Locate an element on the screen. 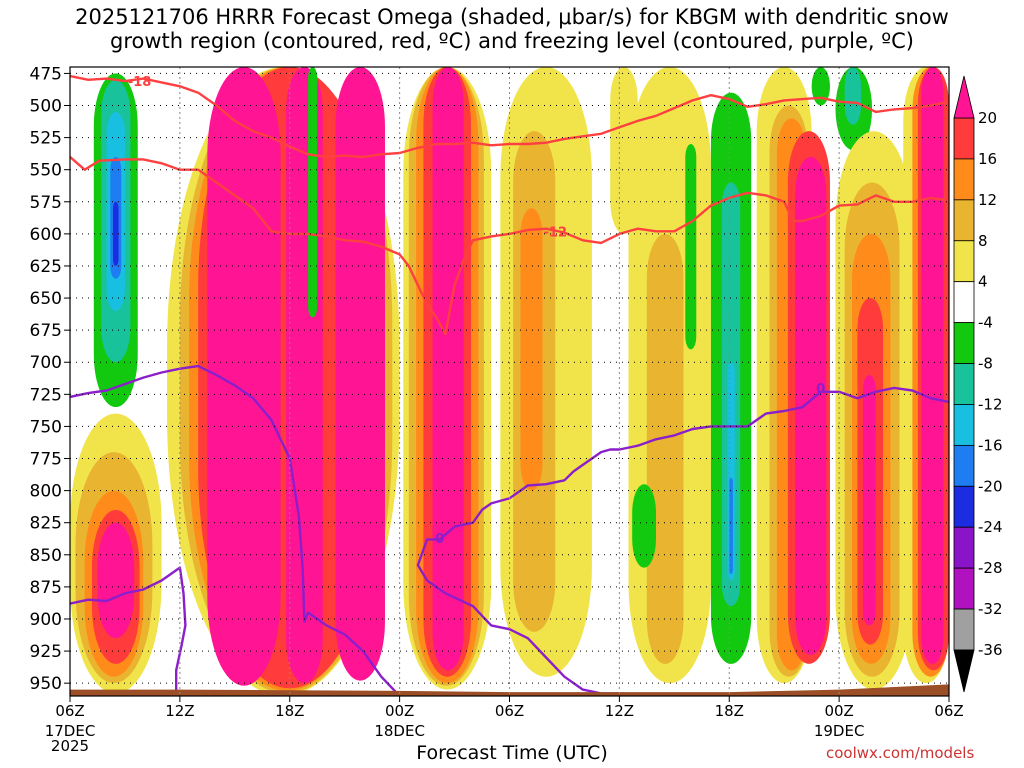  x-tick-label-24: 06Z is located at coordinates (509, 711).